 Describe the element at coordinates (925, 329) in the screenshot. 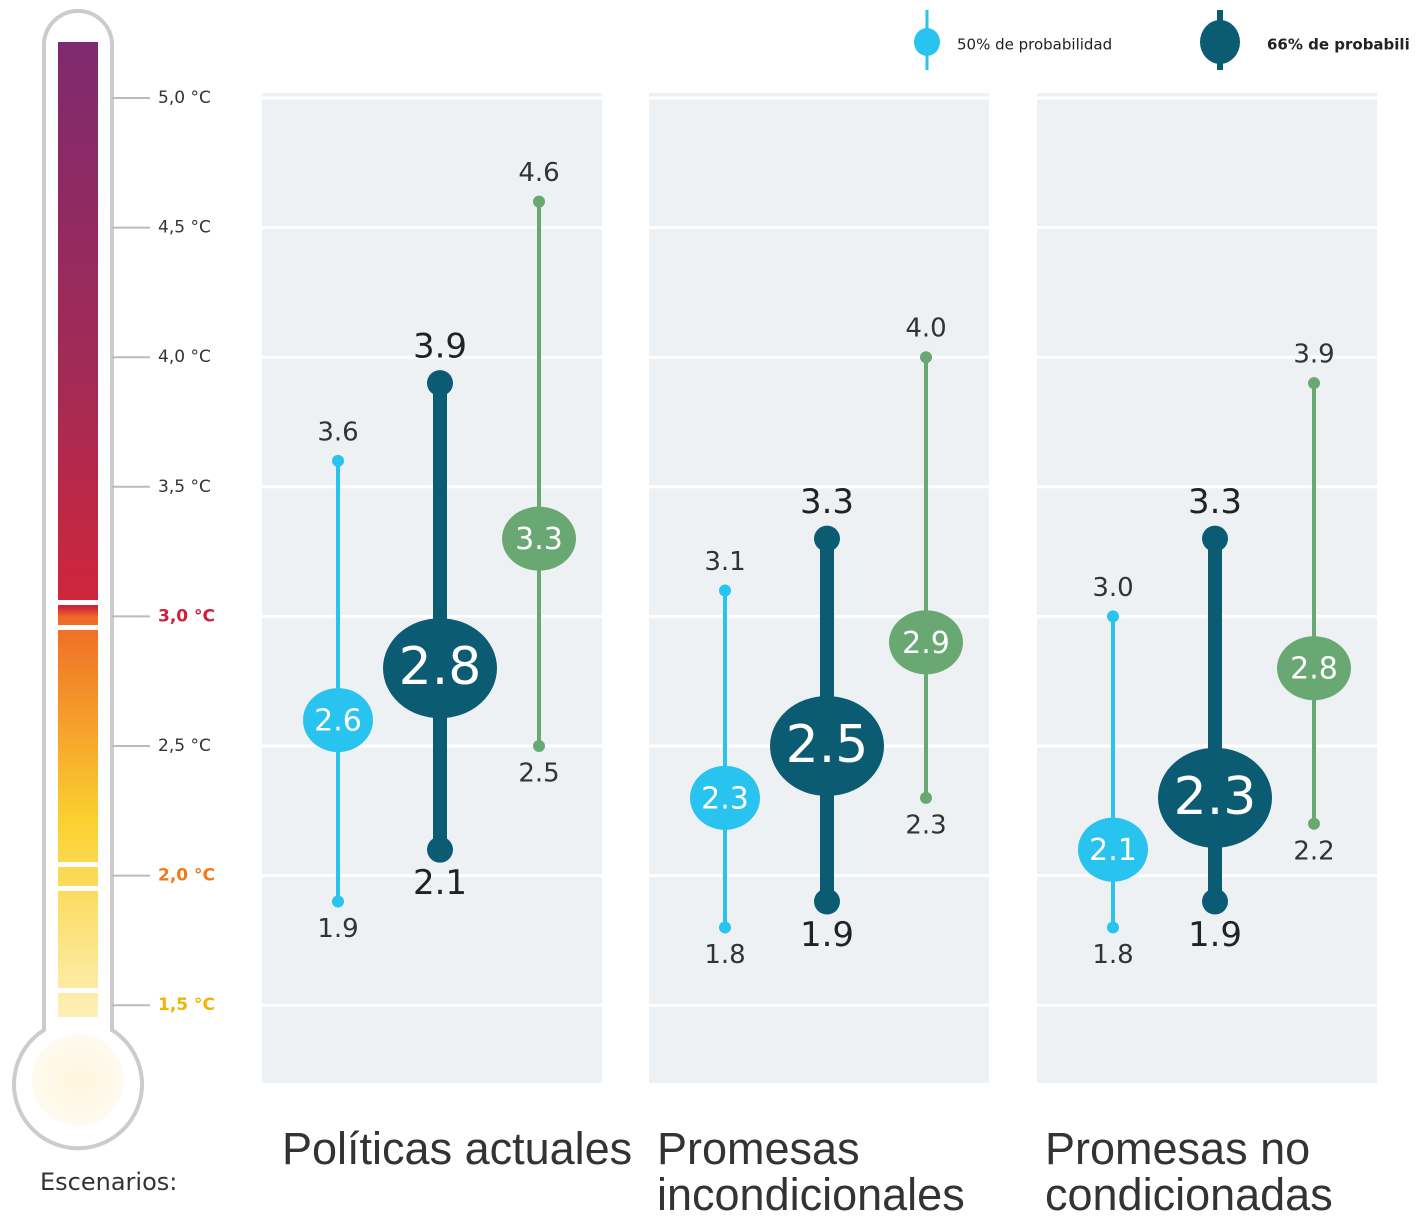

I see `high-label: 4.0` at that location.